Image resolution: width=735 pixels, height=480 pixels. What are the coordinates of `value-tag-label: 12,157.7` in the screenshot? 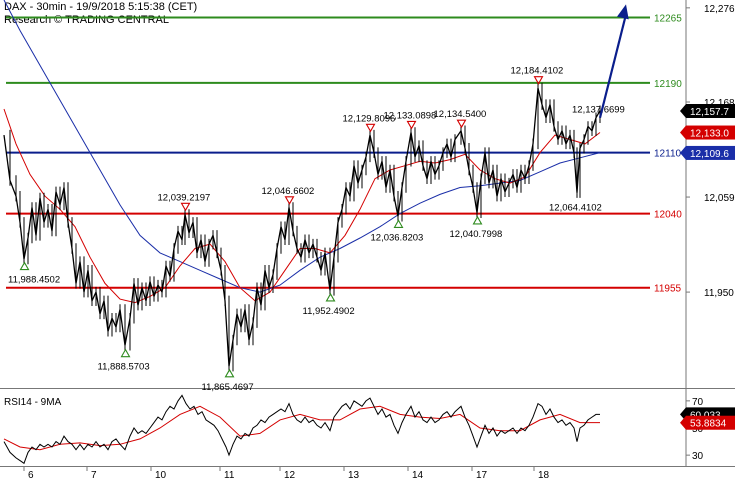 It's located at (709, 112).